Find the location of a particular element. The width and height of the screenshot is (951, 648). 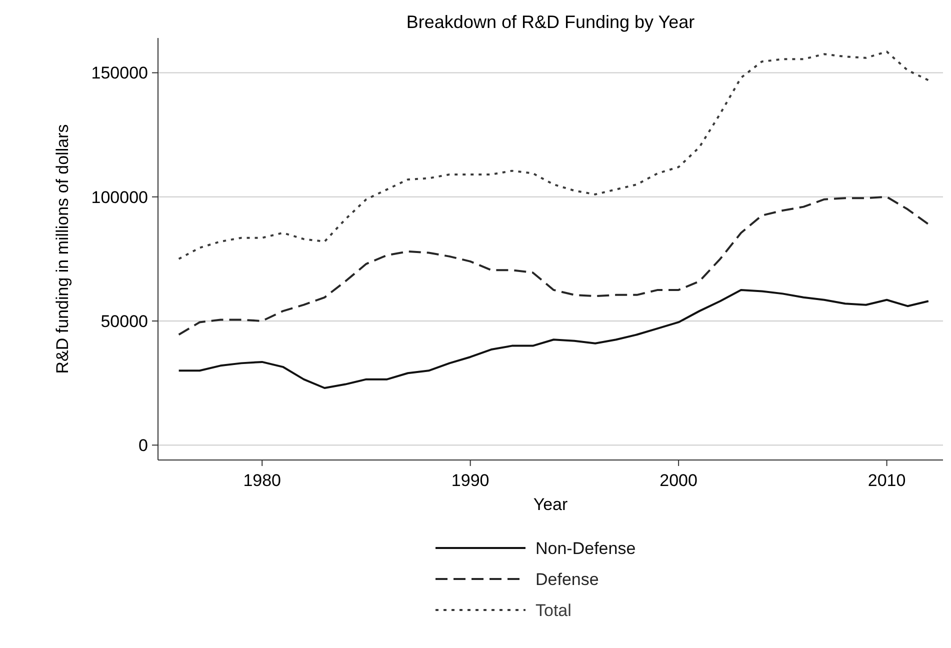

line-series is located at coordinates (554, 339).